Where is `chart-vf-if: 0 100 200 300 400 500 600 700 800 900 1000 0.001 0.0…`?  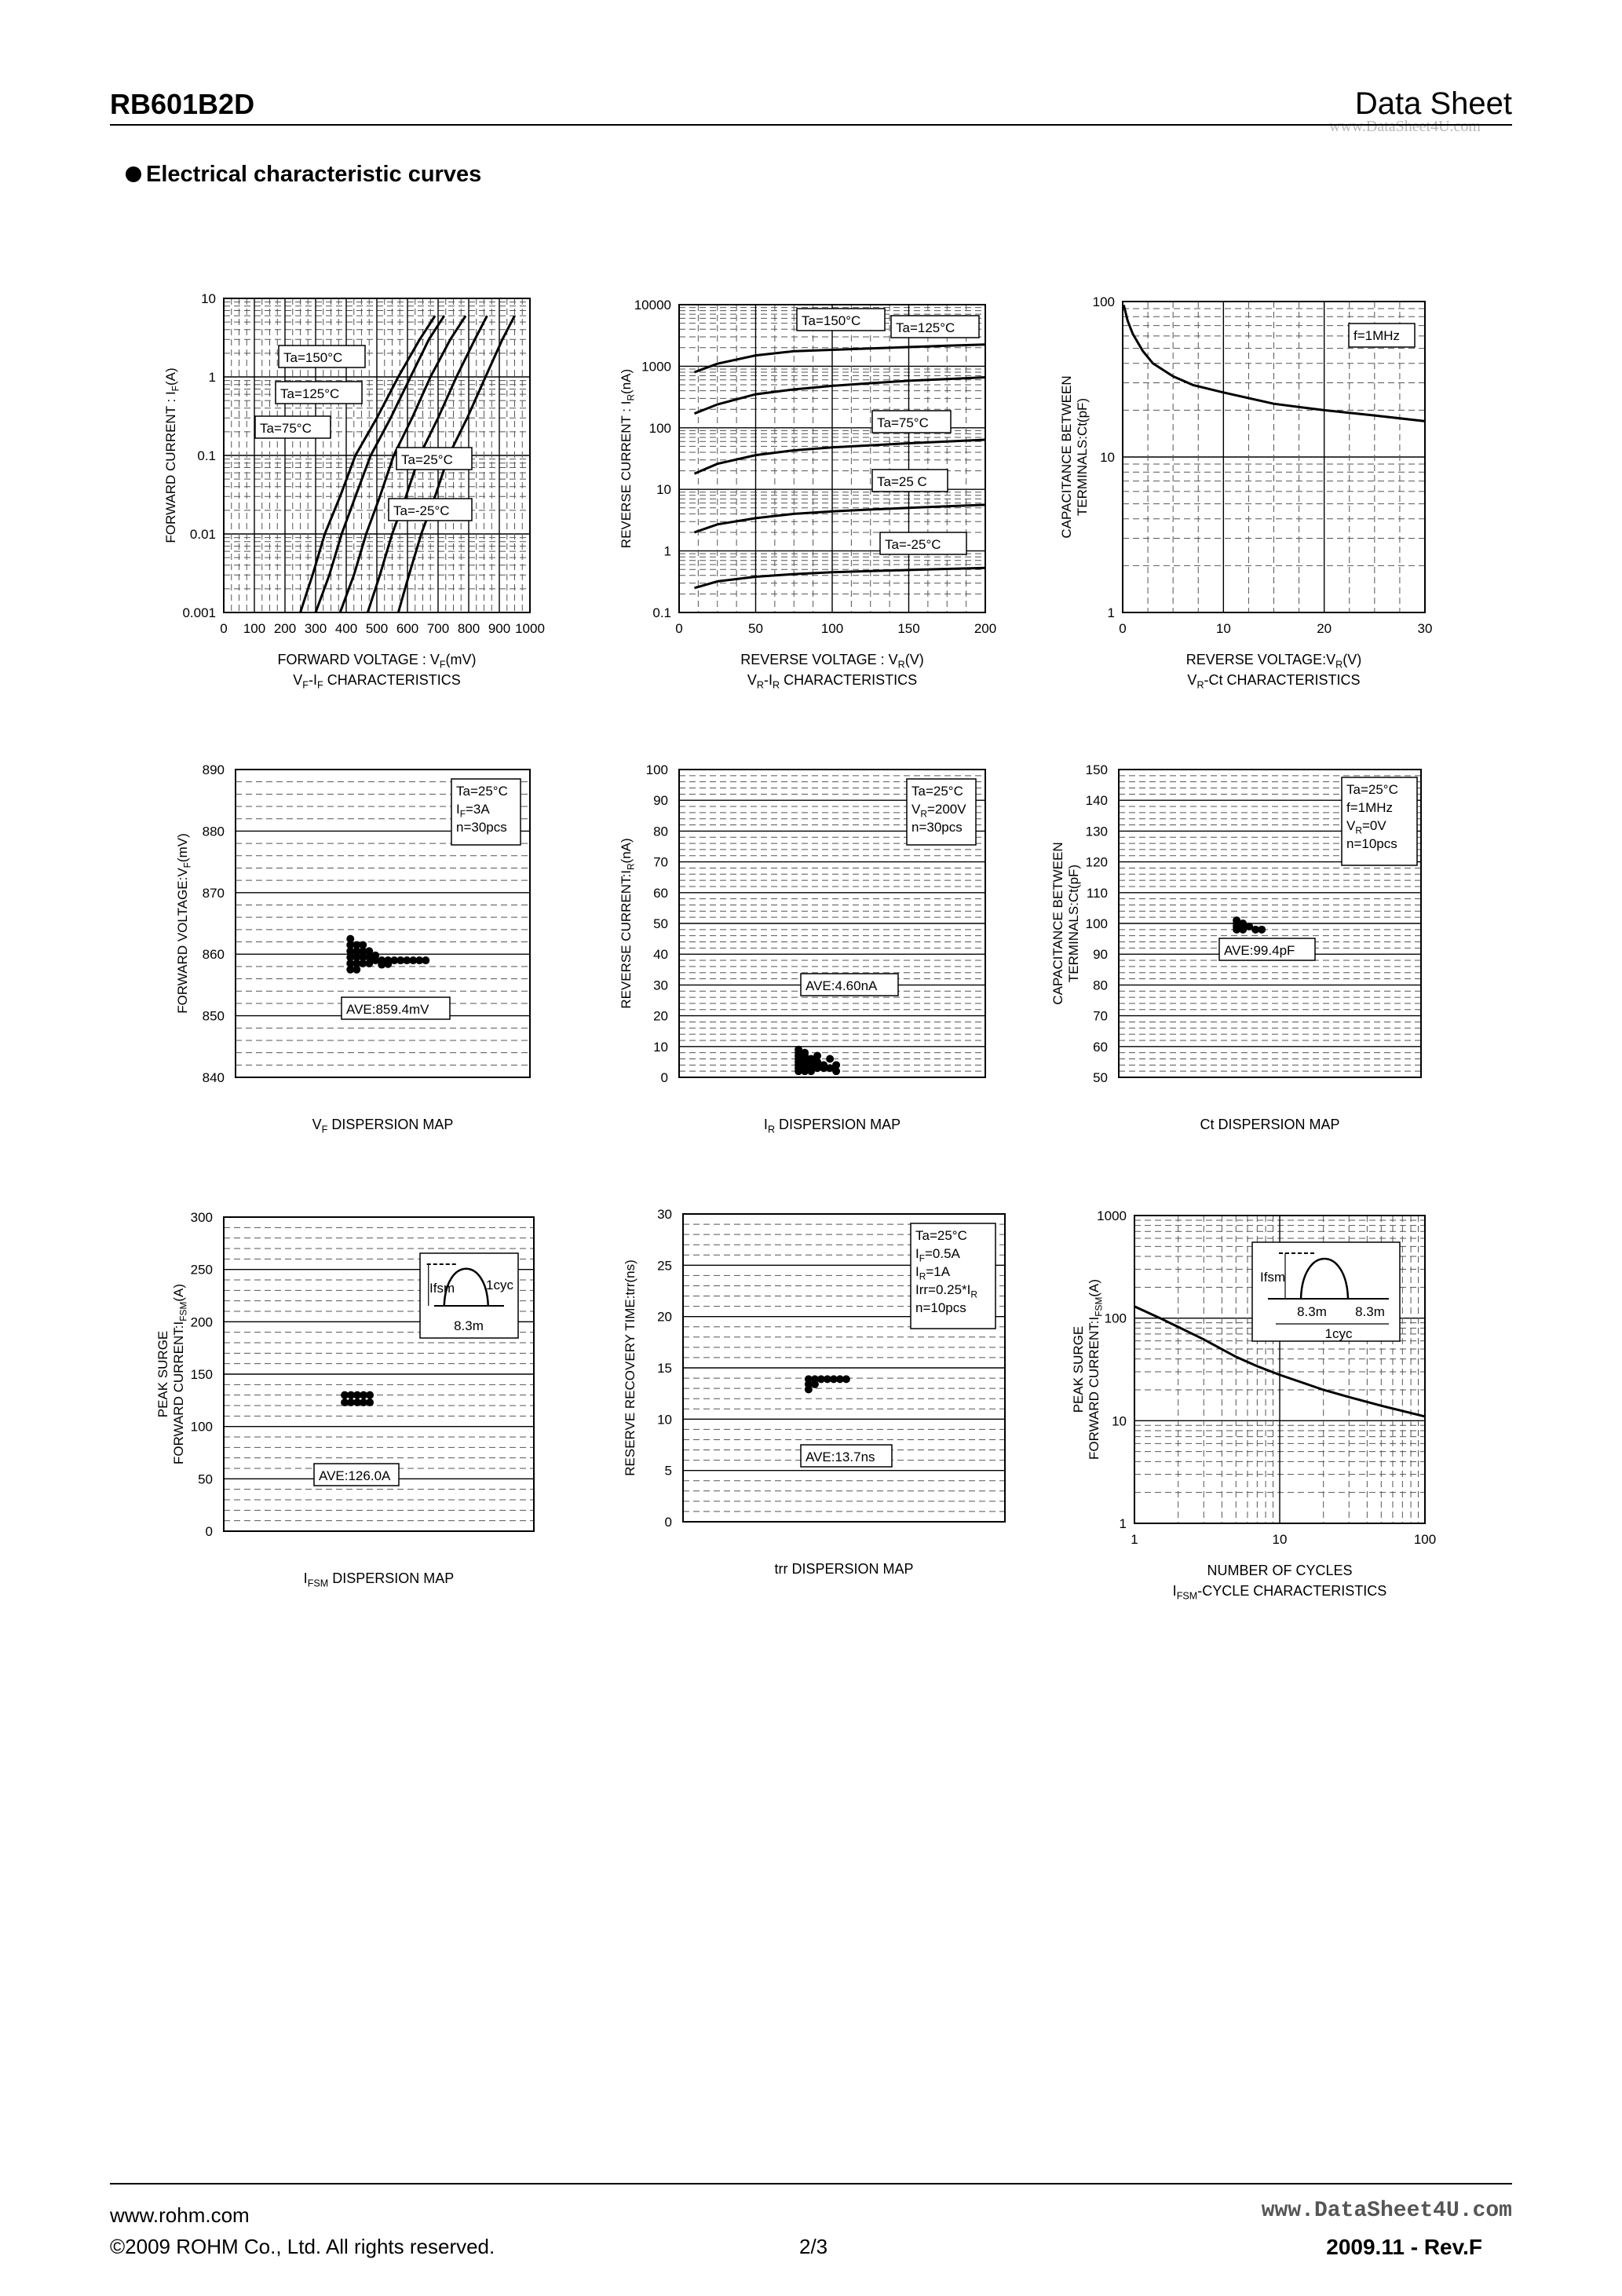
chart-vf-if: 0 100 200 300 400 500 600 700 800 900 1000 0.001 0.0… is located at coordinates (354, 491).